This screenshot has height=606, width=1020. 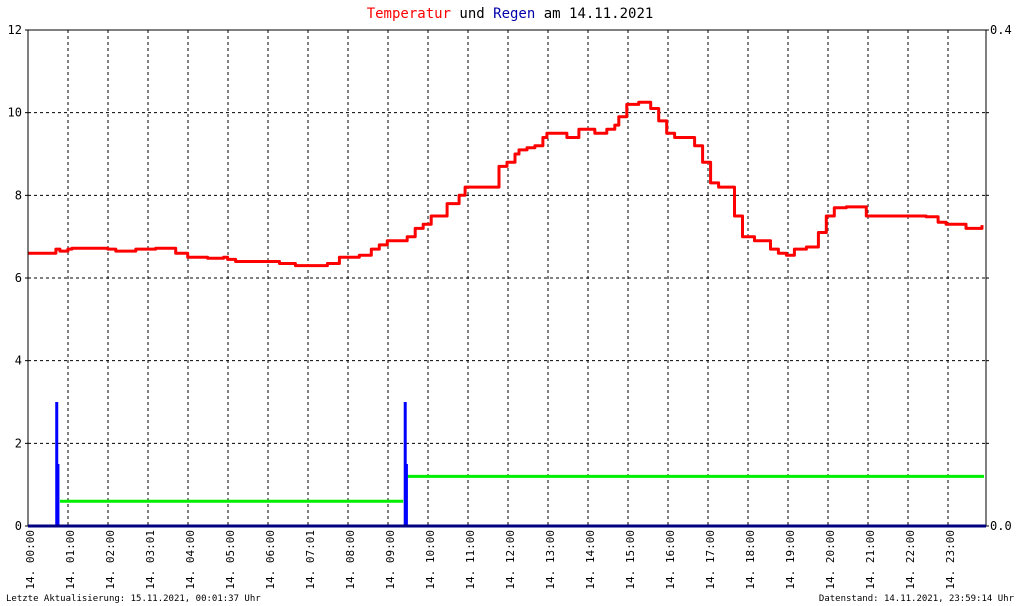 I want to click on chart-title: Temperatur und Regen am 14.11.2021, so click(x=510, y=14).